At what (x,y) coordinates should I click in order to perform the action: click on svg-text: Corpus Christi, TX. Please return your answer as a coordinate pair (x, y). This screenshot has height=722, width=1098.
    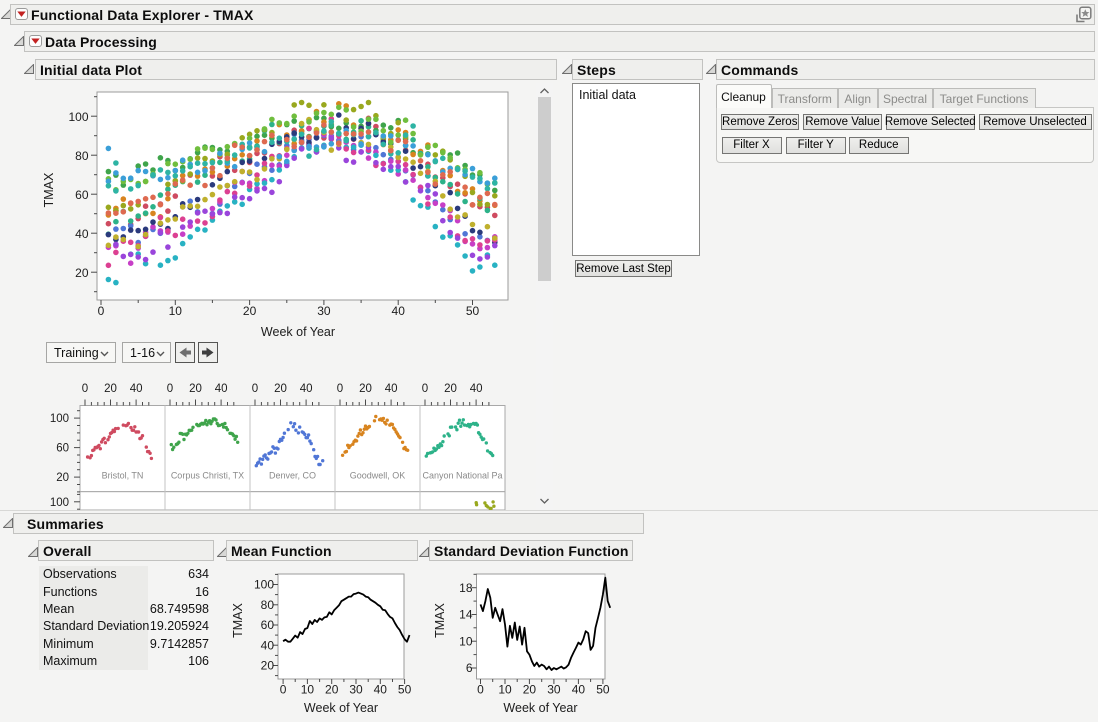
    Looking at the image, I should click on (207, 476).